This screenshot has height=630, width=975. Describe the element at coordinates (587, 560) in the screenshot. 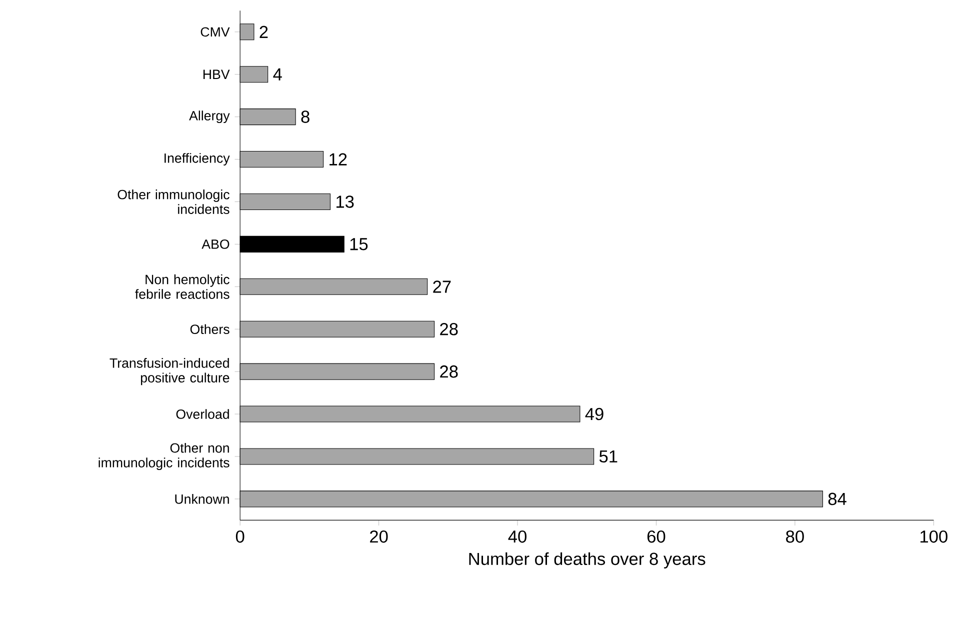

I see `x-axis-title: Number of deaths over 8 years` at that location.